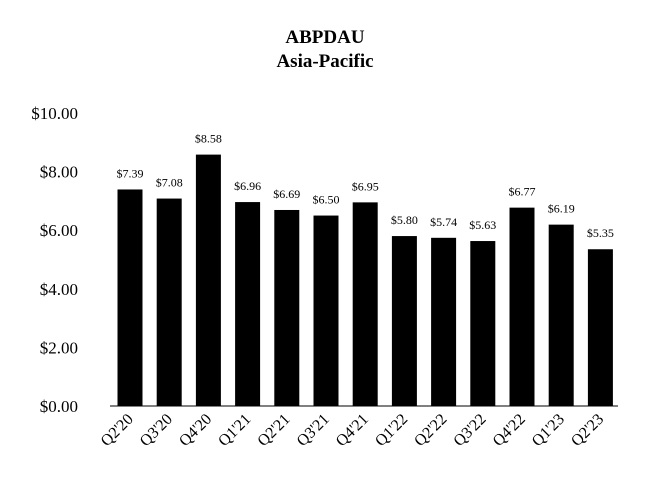  What do you see at coordinates (482, 225) in the screenshot?
I see `data-label: $5.63` at bounding box center [482, 225].